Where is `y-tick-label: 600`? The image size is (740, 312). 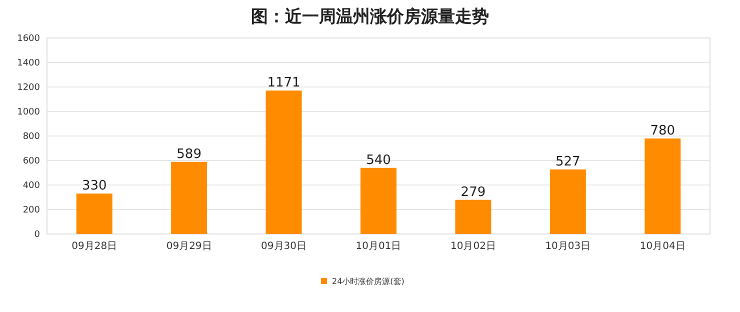 y-tick-label: 600 is located at coordinates (31, 161).